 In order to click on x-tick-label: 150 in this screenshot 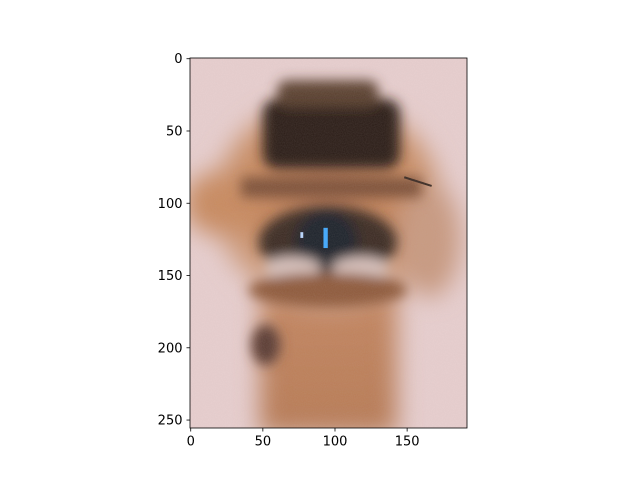, I will do `click(407, 442)`.